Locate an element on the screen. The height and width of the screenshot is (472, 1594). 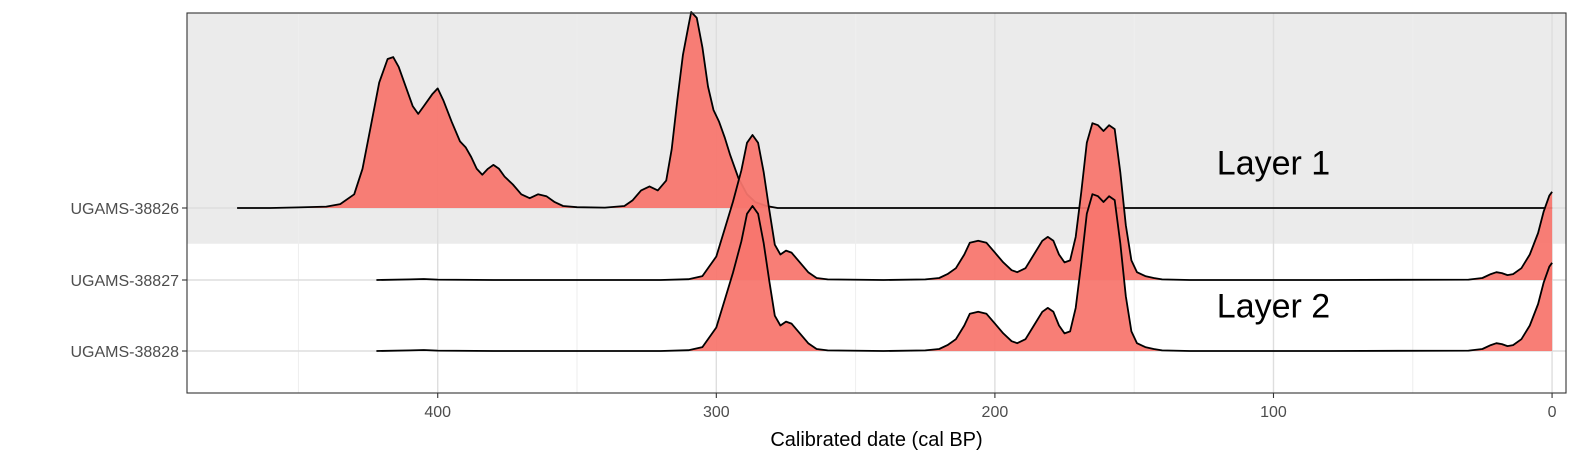
x-tick-label: 300 is located at coordinates (716, 412).